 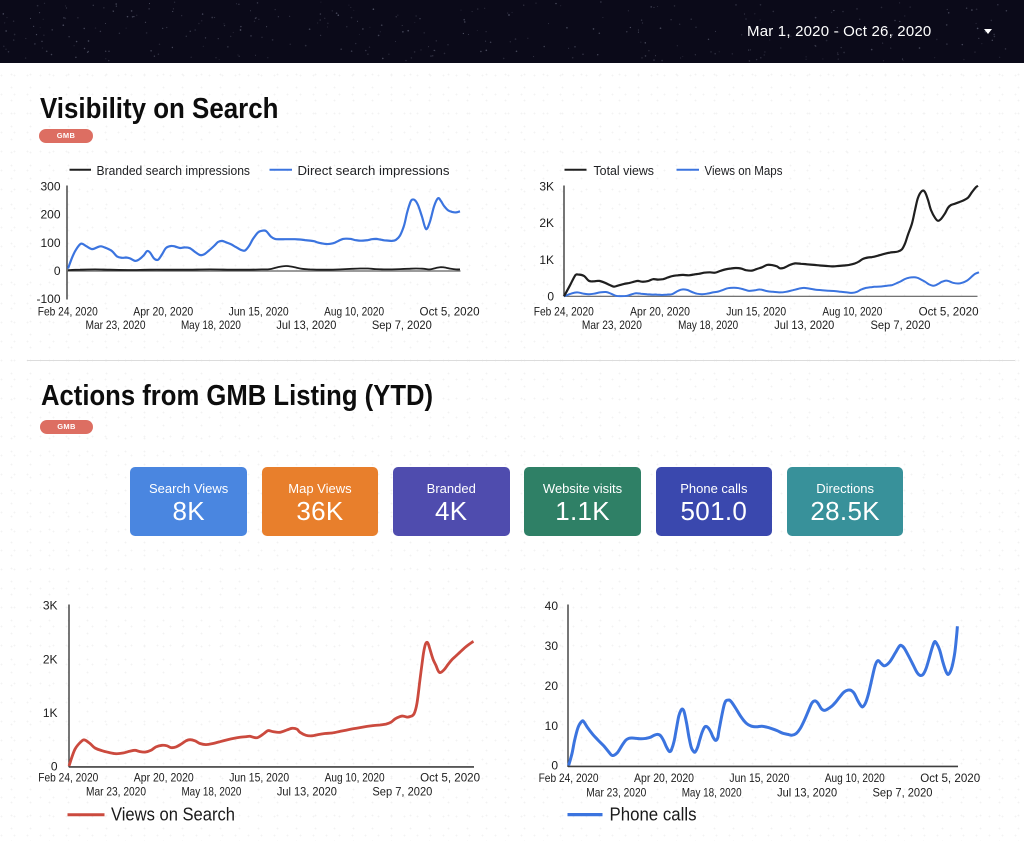 I want to click on svg-text: 300, so click(x=50, y=186).